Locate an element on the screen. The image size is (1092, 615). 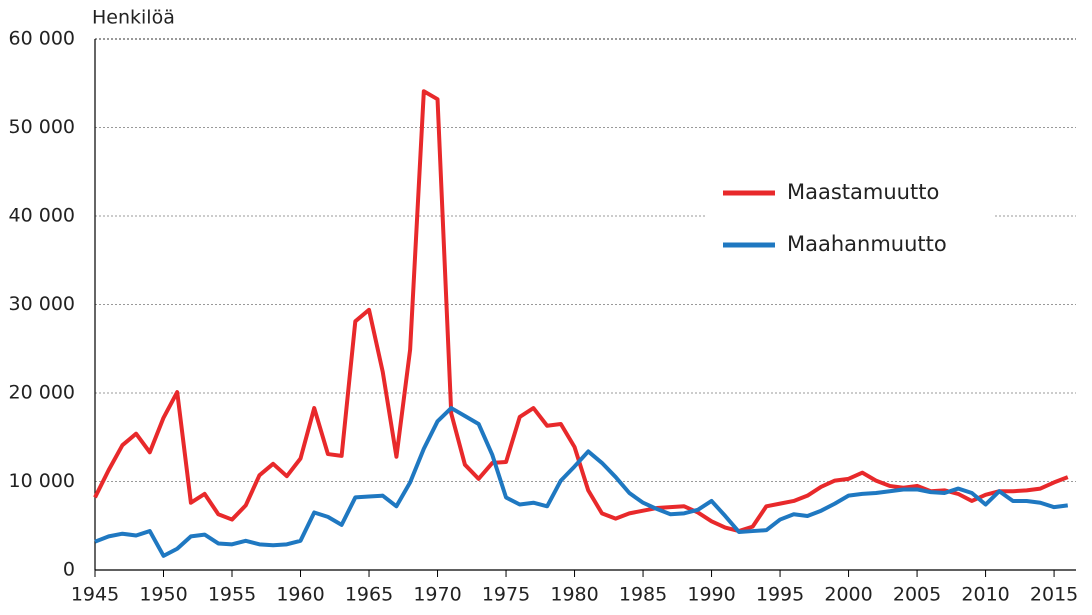
y-tick-label: 40 000 is located at coordinates (42, 216).